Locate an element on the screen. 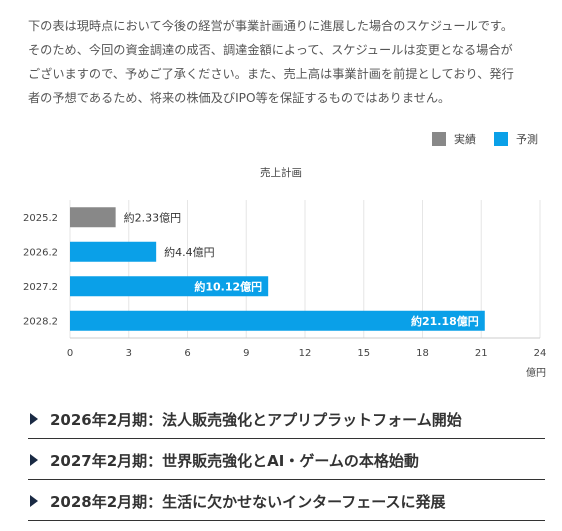  milestone-item: 2027年2月期：世界販売強化とAI・ゲームの本格始動 is located at coordinates (286, 460).